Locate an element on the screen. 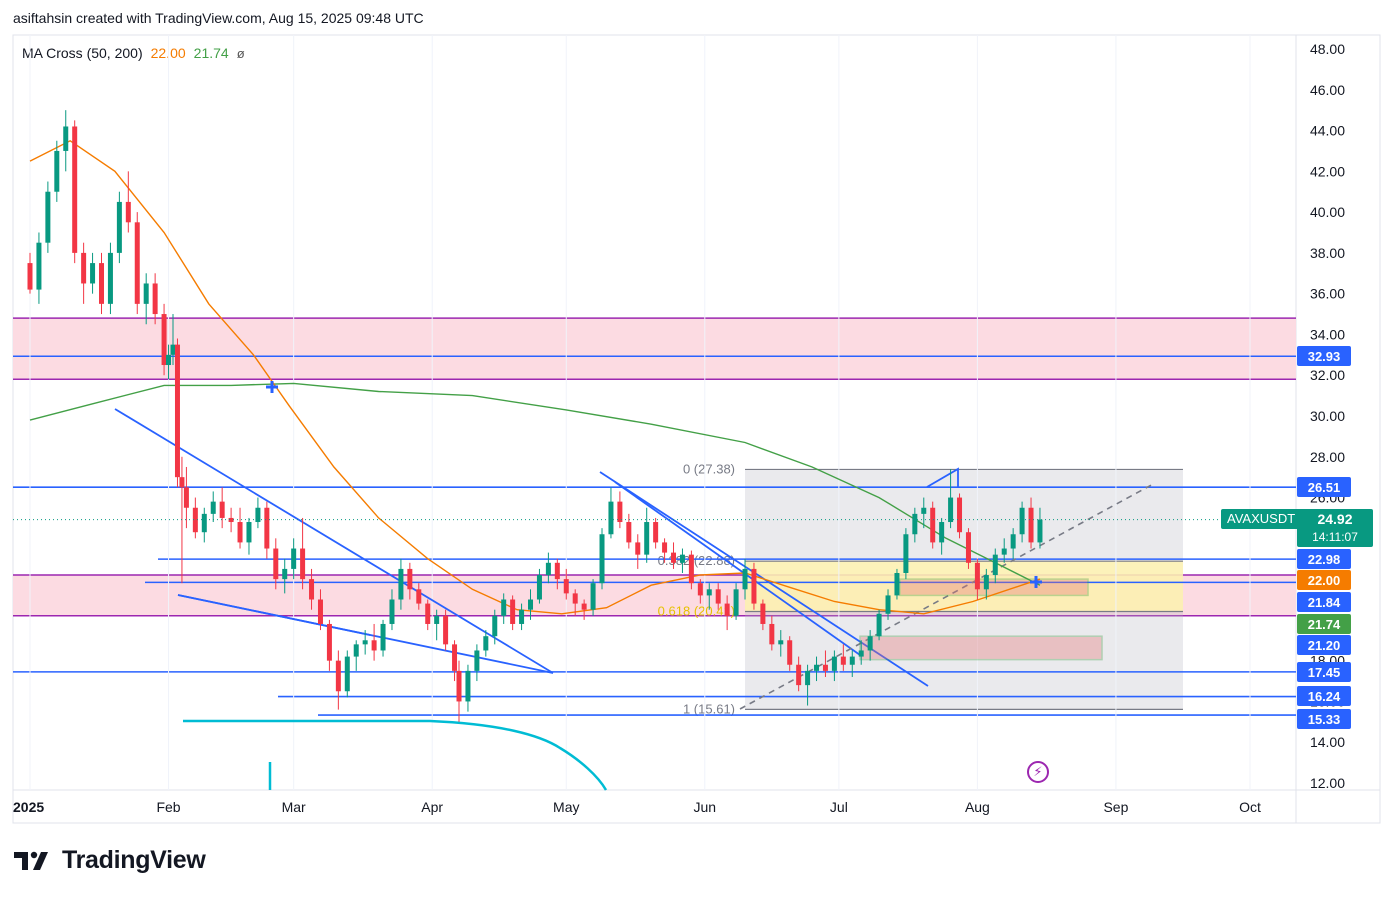  y-tick-label: 14.00 is located at coordinates (1327, 742).